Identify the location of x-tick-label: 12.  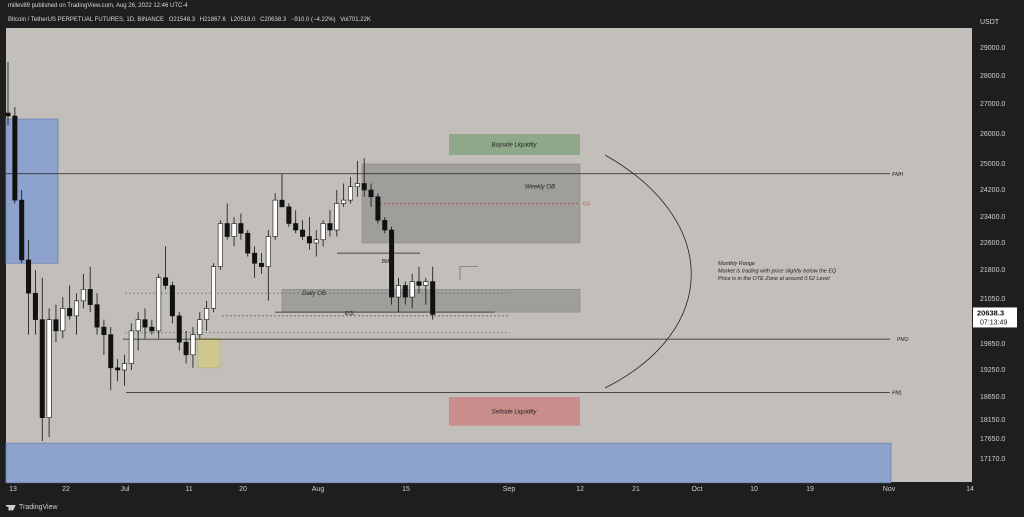
(580, 489).